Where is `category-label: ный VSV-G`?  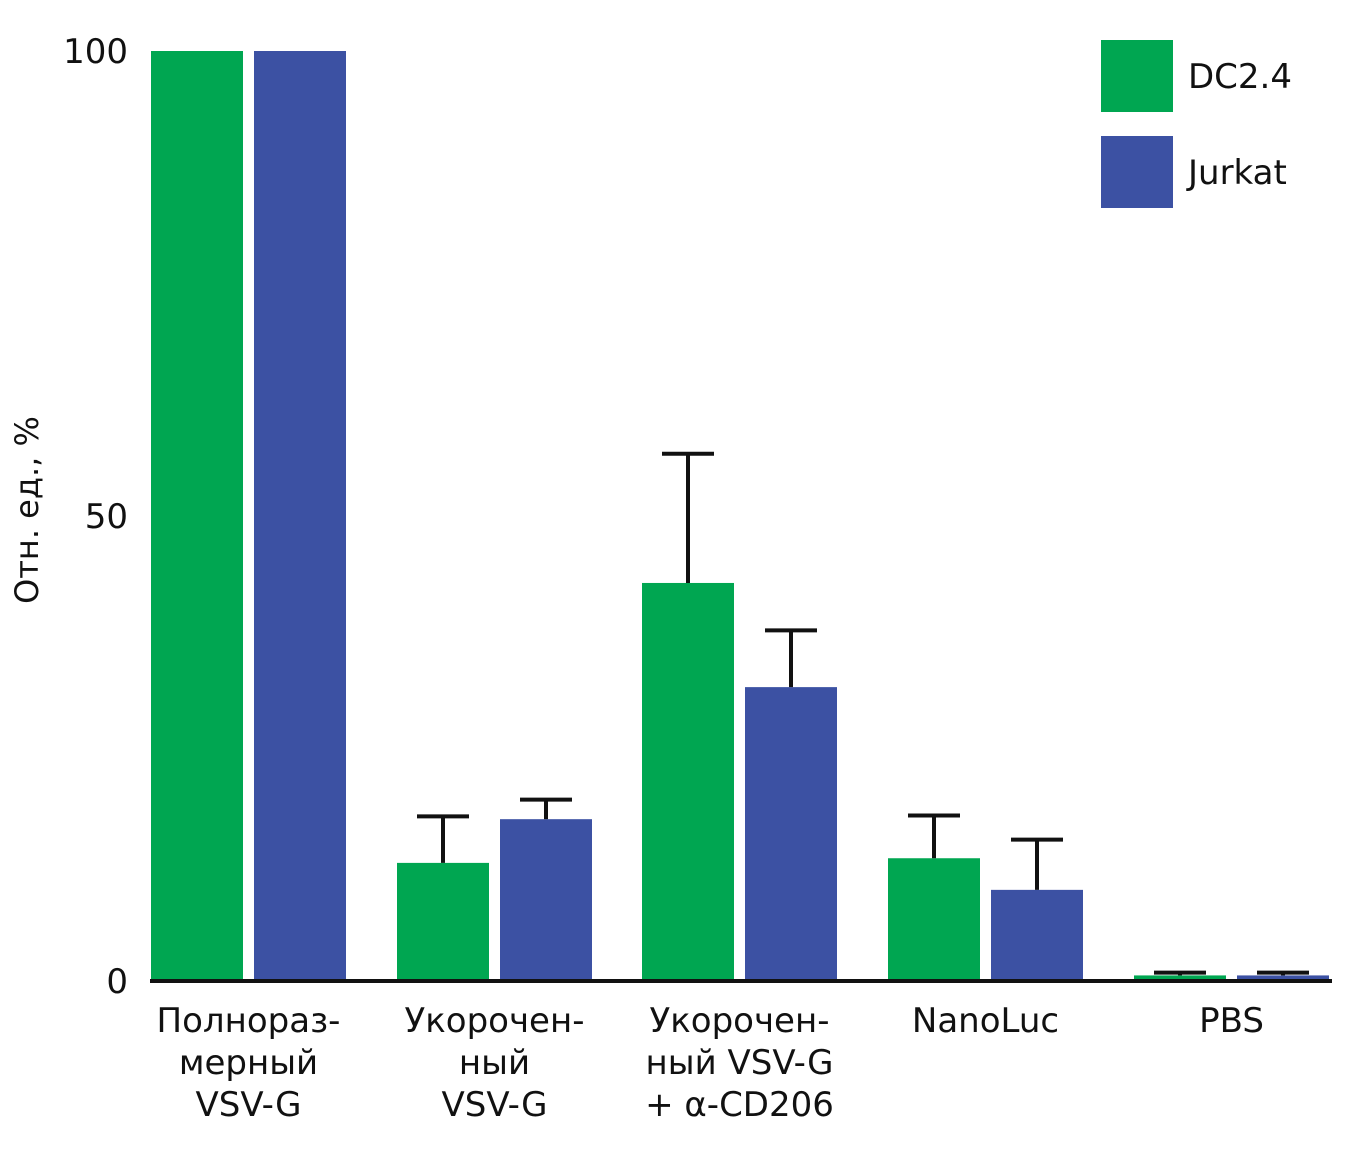 category-label: ный VSV-G is located at coordinates (740, 1063).